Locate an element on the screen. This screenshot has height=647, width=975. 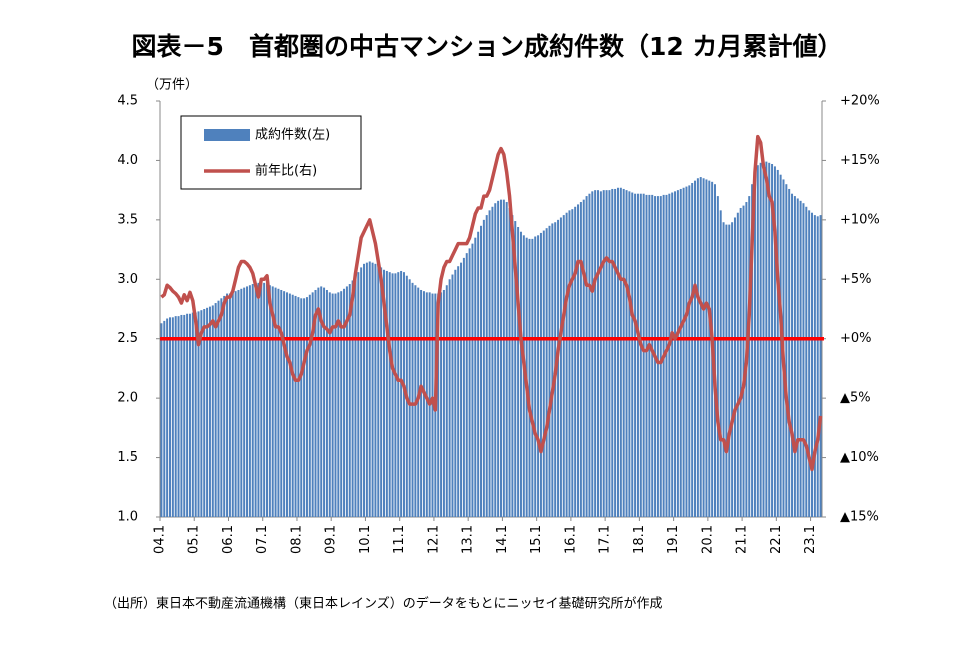
y-tick-label: 1.0 is located at coordinates (127, 517).